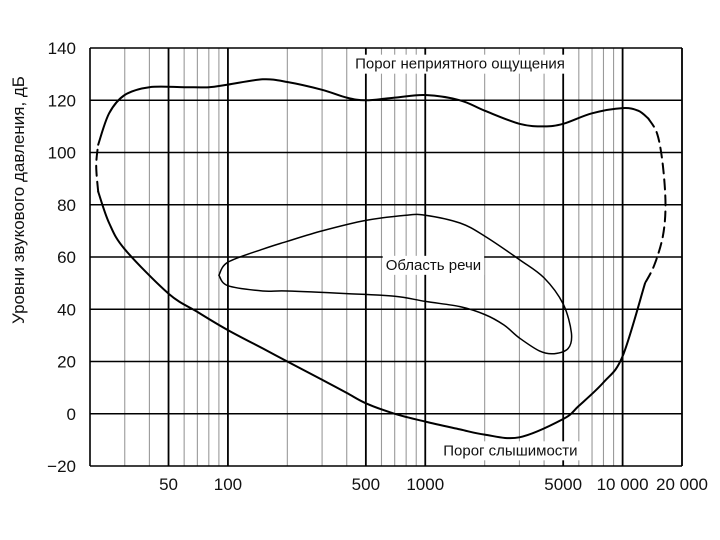 This screenshot has height=540, width=720. What do you see at coordinates (366, 484) in the screenshot?
I see `x-tick-label: 500` at bounding box center [366, 484].